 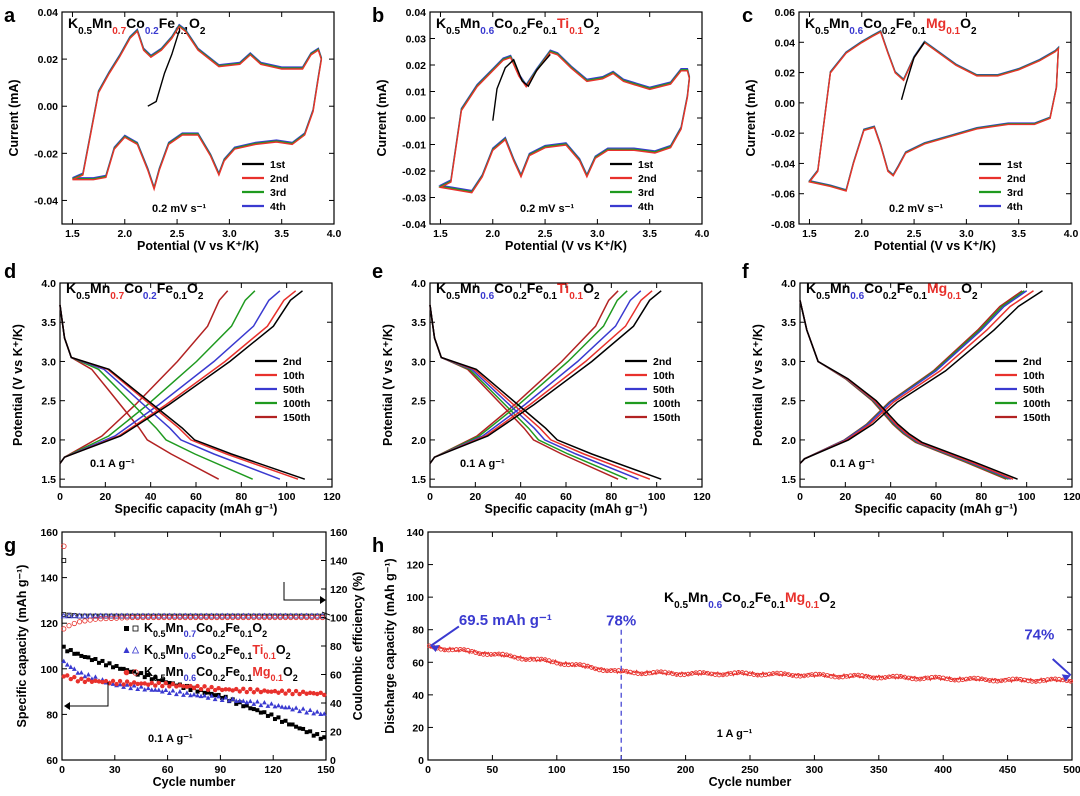 What do you see at coordinates (935, 118) in the screenshot?
I see `plot-frame` at bounding box center [935, 118].